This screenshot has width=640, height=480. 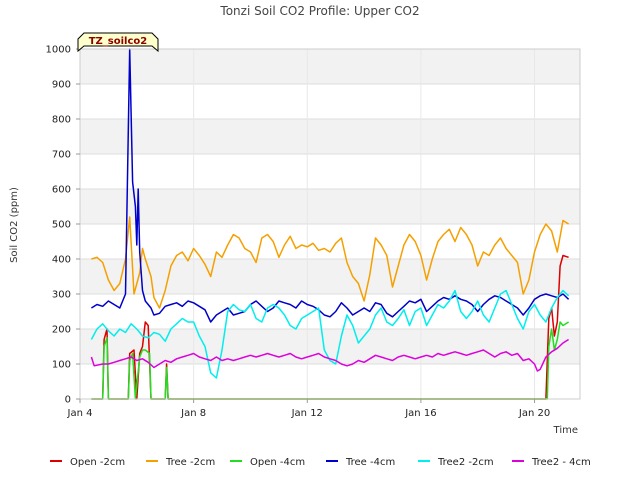 I want to click on site-tag-text: TZ_soilco2, so click(x=118, y=41).